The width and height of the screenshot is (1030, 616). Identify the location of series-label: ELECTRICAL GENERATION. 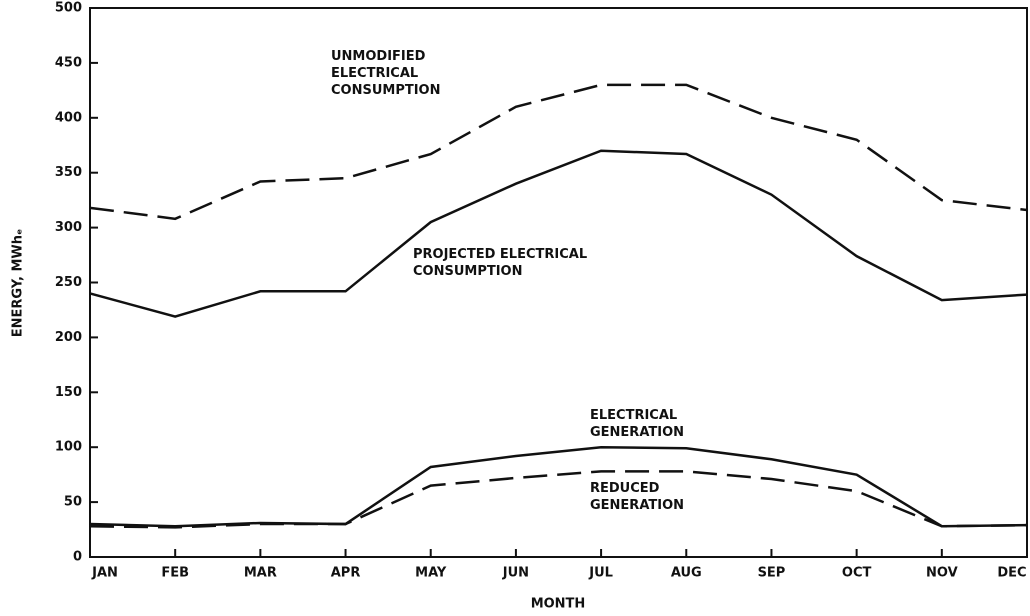
(637, 424).